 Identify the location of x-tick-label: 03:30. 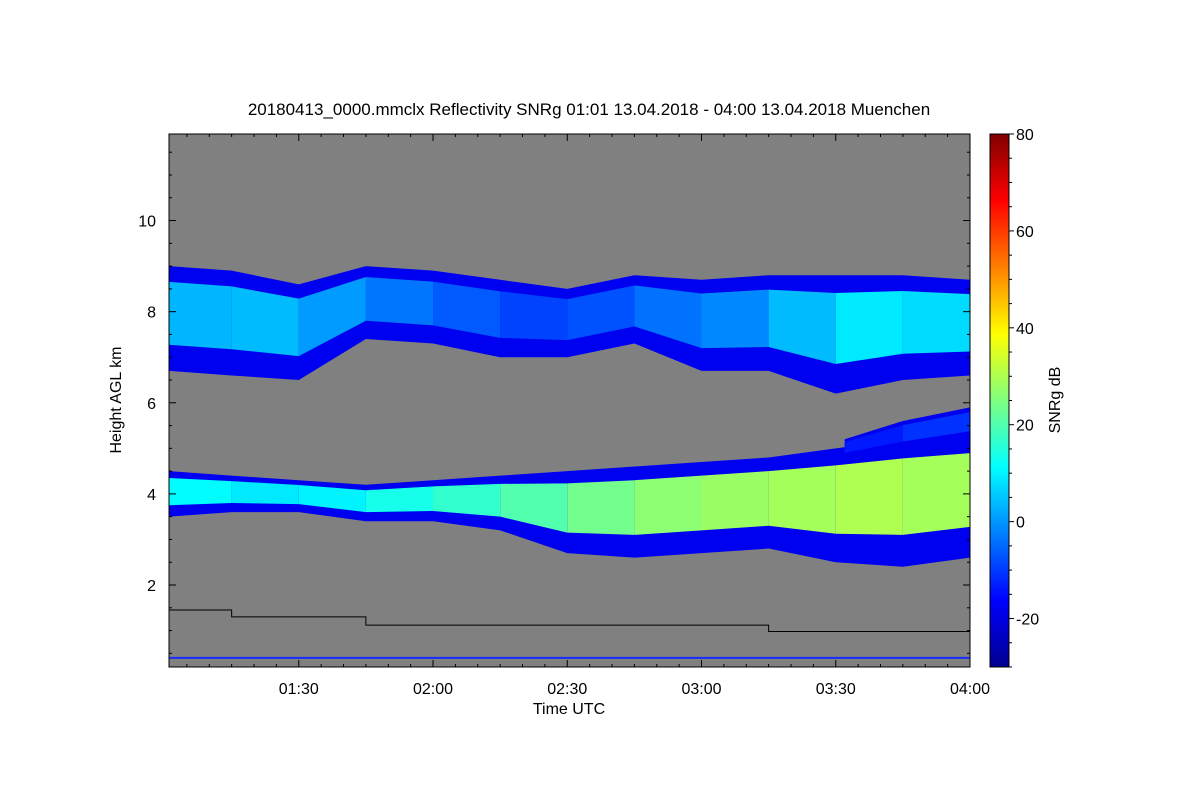
(836, 689).